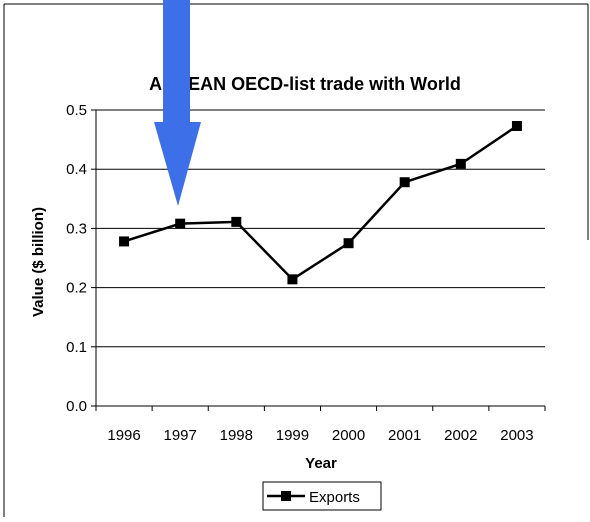 Image resolution: width=590 pixels, height=522 pixels. What do you see at coordinates (320, 424) in the screenshot?
I see `x-axis: 1996 1997 1998 1999 2000 2001 2002 2003` at bounding box center [320, 424].